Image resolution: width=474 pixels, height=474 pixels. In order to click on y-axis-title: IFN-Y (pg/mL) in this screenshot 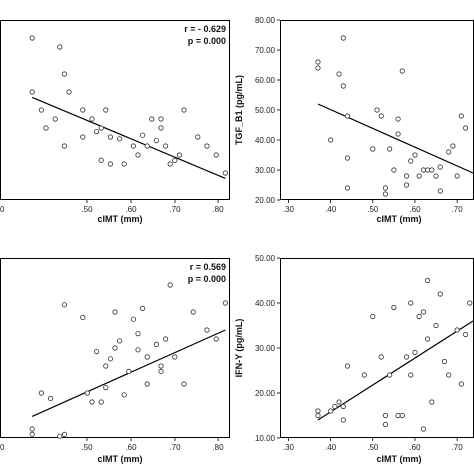, I will do `click(239, 348)`.